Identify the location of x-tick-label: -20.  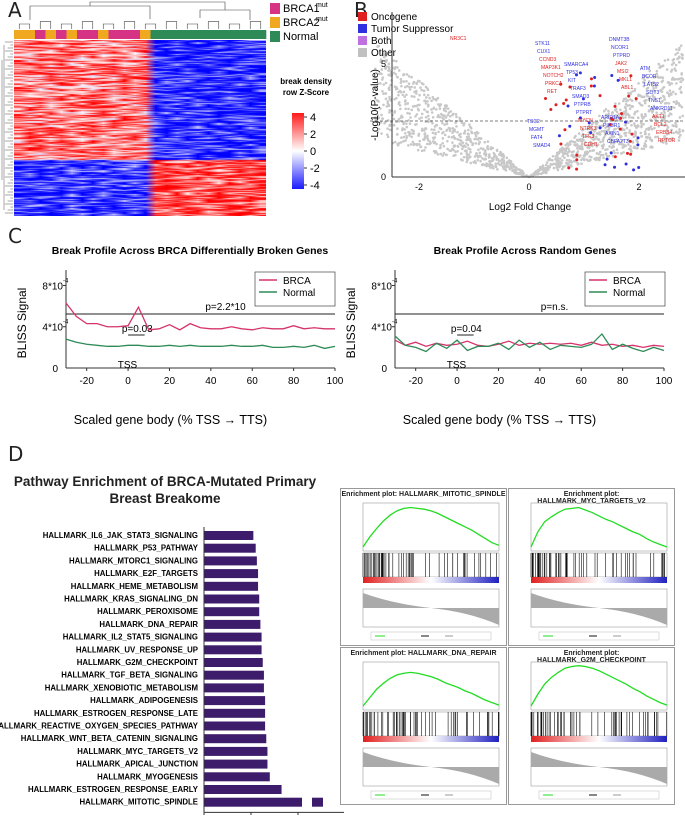
(86, 381).